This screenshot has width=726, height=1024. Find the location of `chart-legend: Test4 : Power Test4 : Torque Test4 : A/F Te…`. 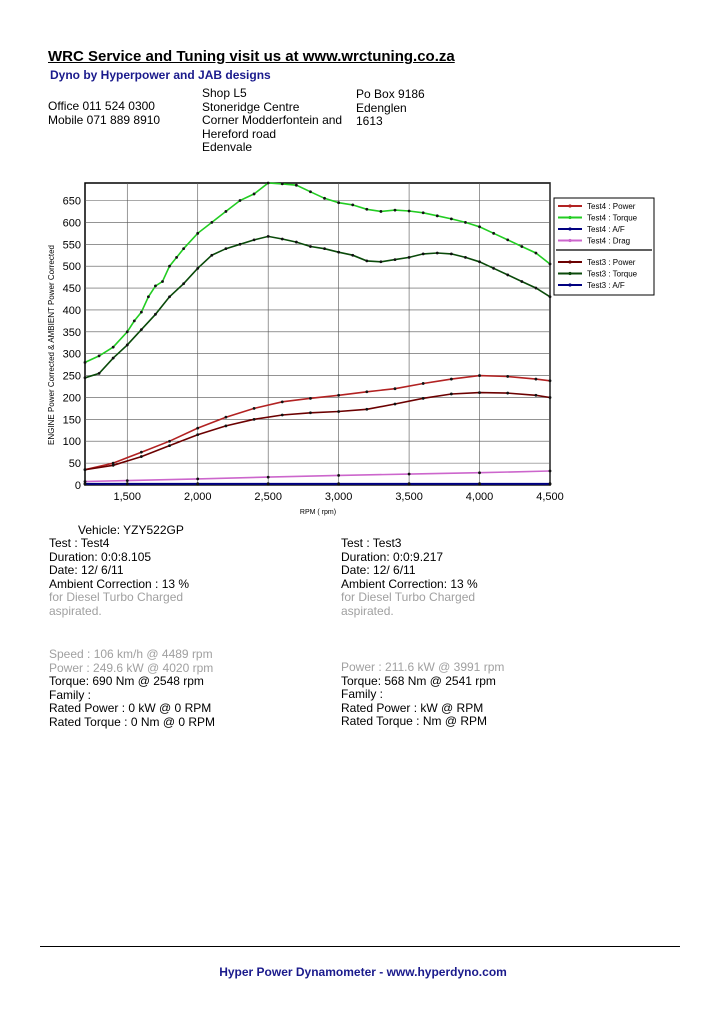

chart-legend: Test4 : Power Test4 : Torque Test4 : A/F Te… is located at coordinates (604, 246).